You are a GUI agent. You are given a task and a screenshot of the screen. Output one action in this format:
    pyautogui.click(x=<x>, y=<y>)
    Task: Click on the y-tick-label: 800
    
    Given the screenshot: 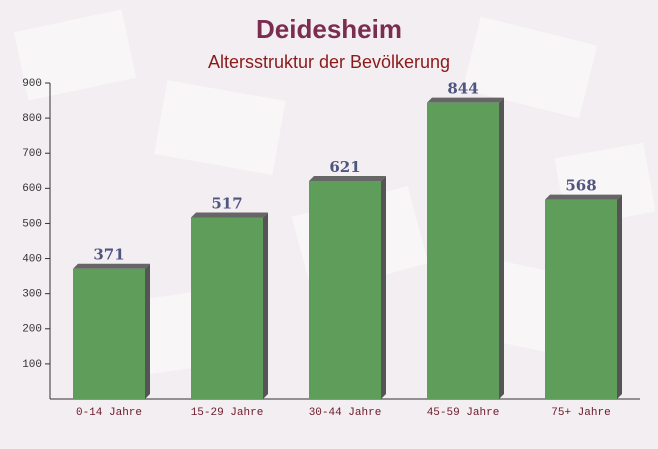 What is the action you would take?
    pyautogui.click(x=32, y=119)
    